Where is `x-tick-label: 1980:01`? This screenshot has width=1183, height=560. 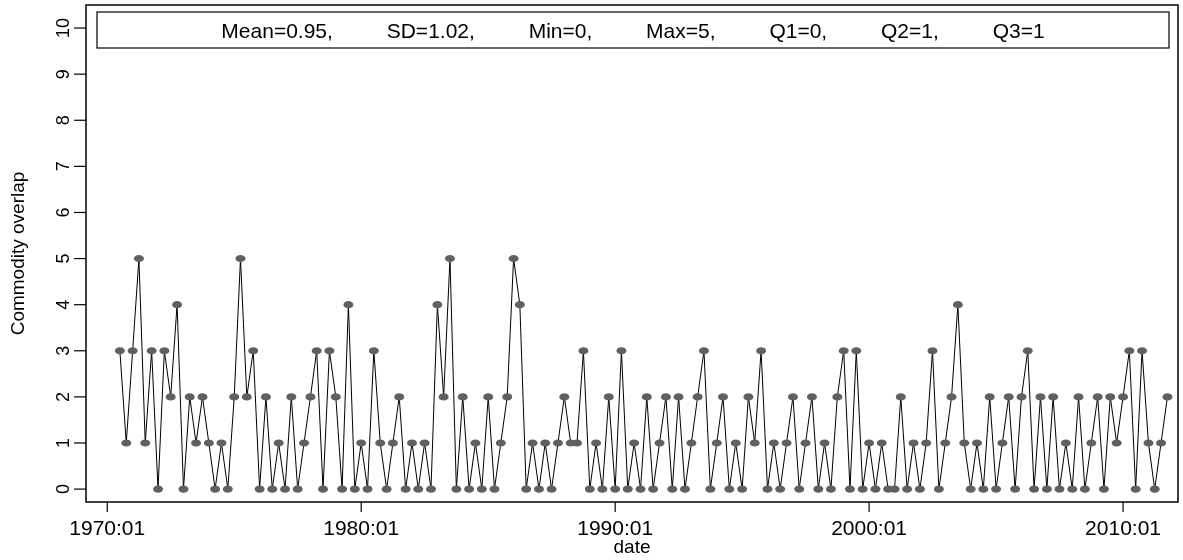
x-tick-label: 1980:01 is located at coordinates (361, 527).